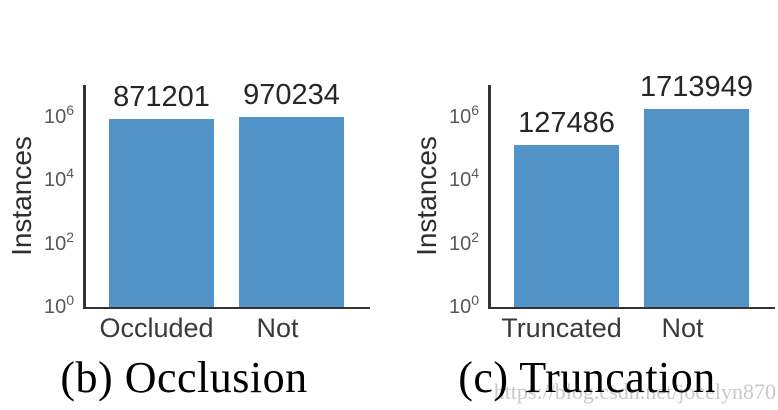 This screenshot has width=778, height=410. What do you see at coordinates (696, 87) in the screenshot?
I see `bar-value-label-not: 1713949` at bounding box center [696, 87].